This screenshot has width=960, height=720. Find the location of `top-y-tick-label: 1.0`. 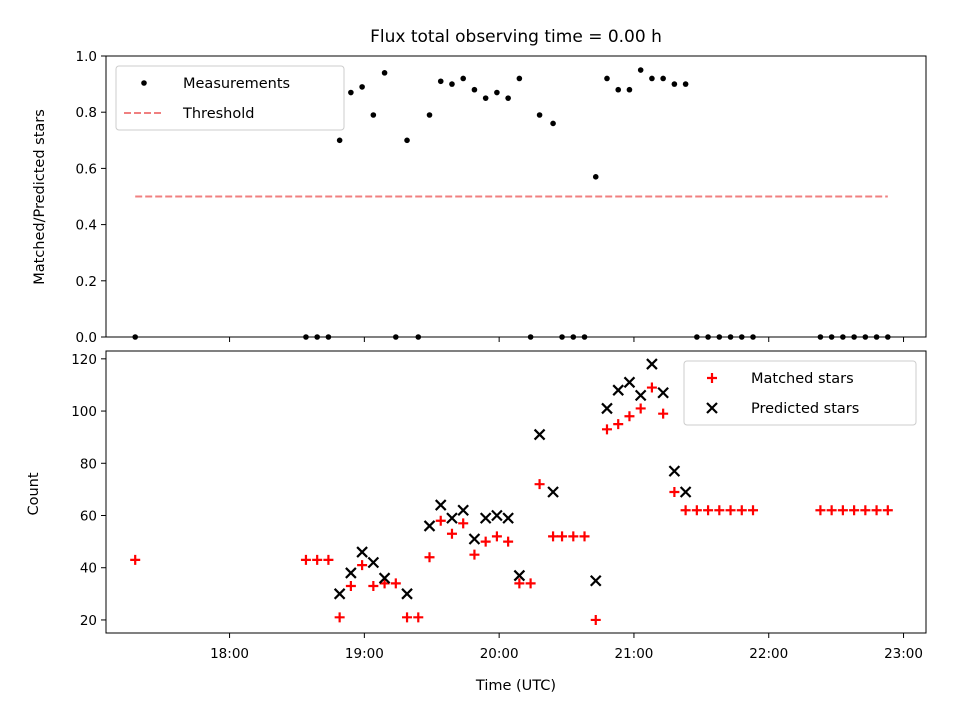

top-y-tick-label: 1.0 is located at coordinates (86, 57).